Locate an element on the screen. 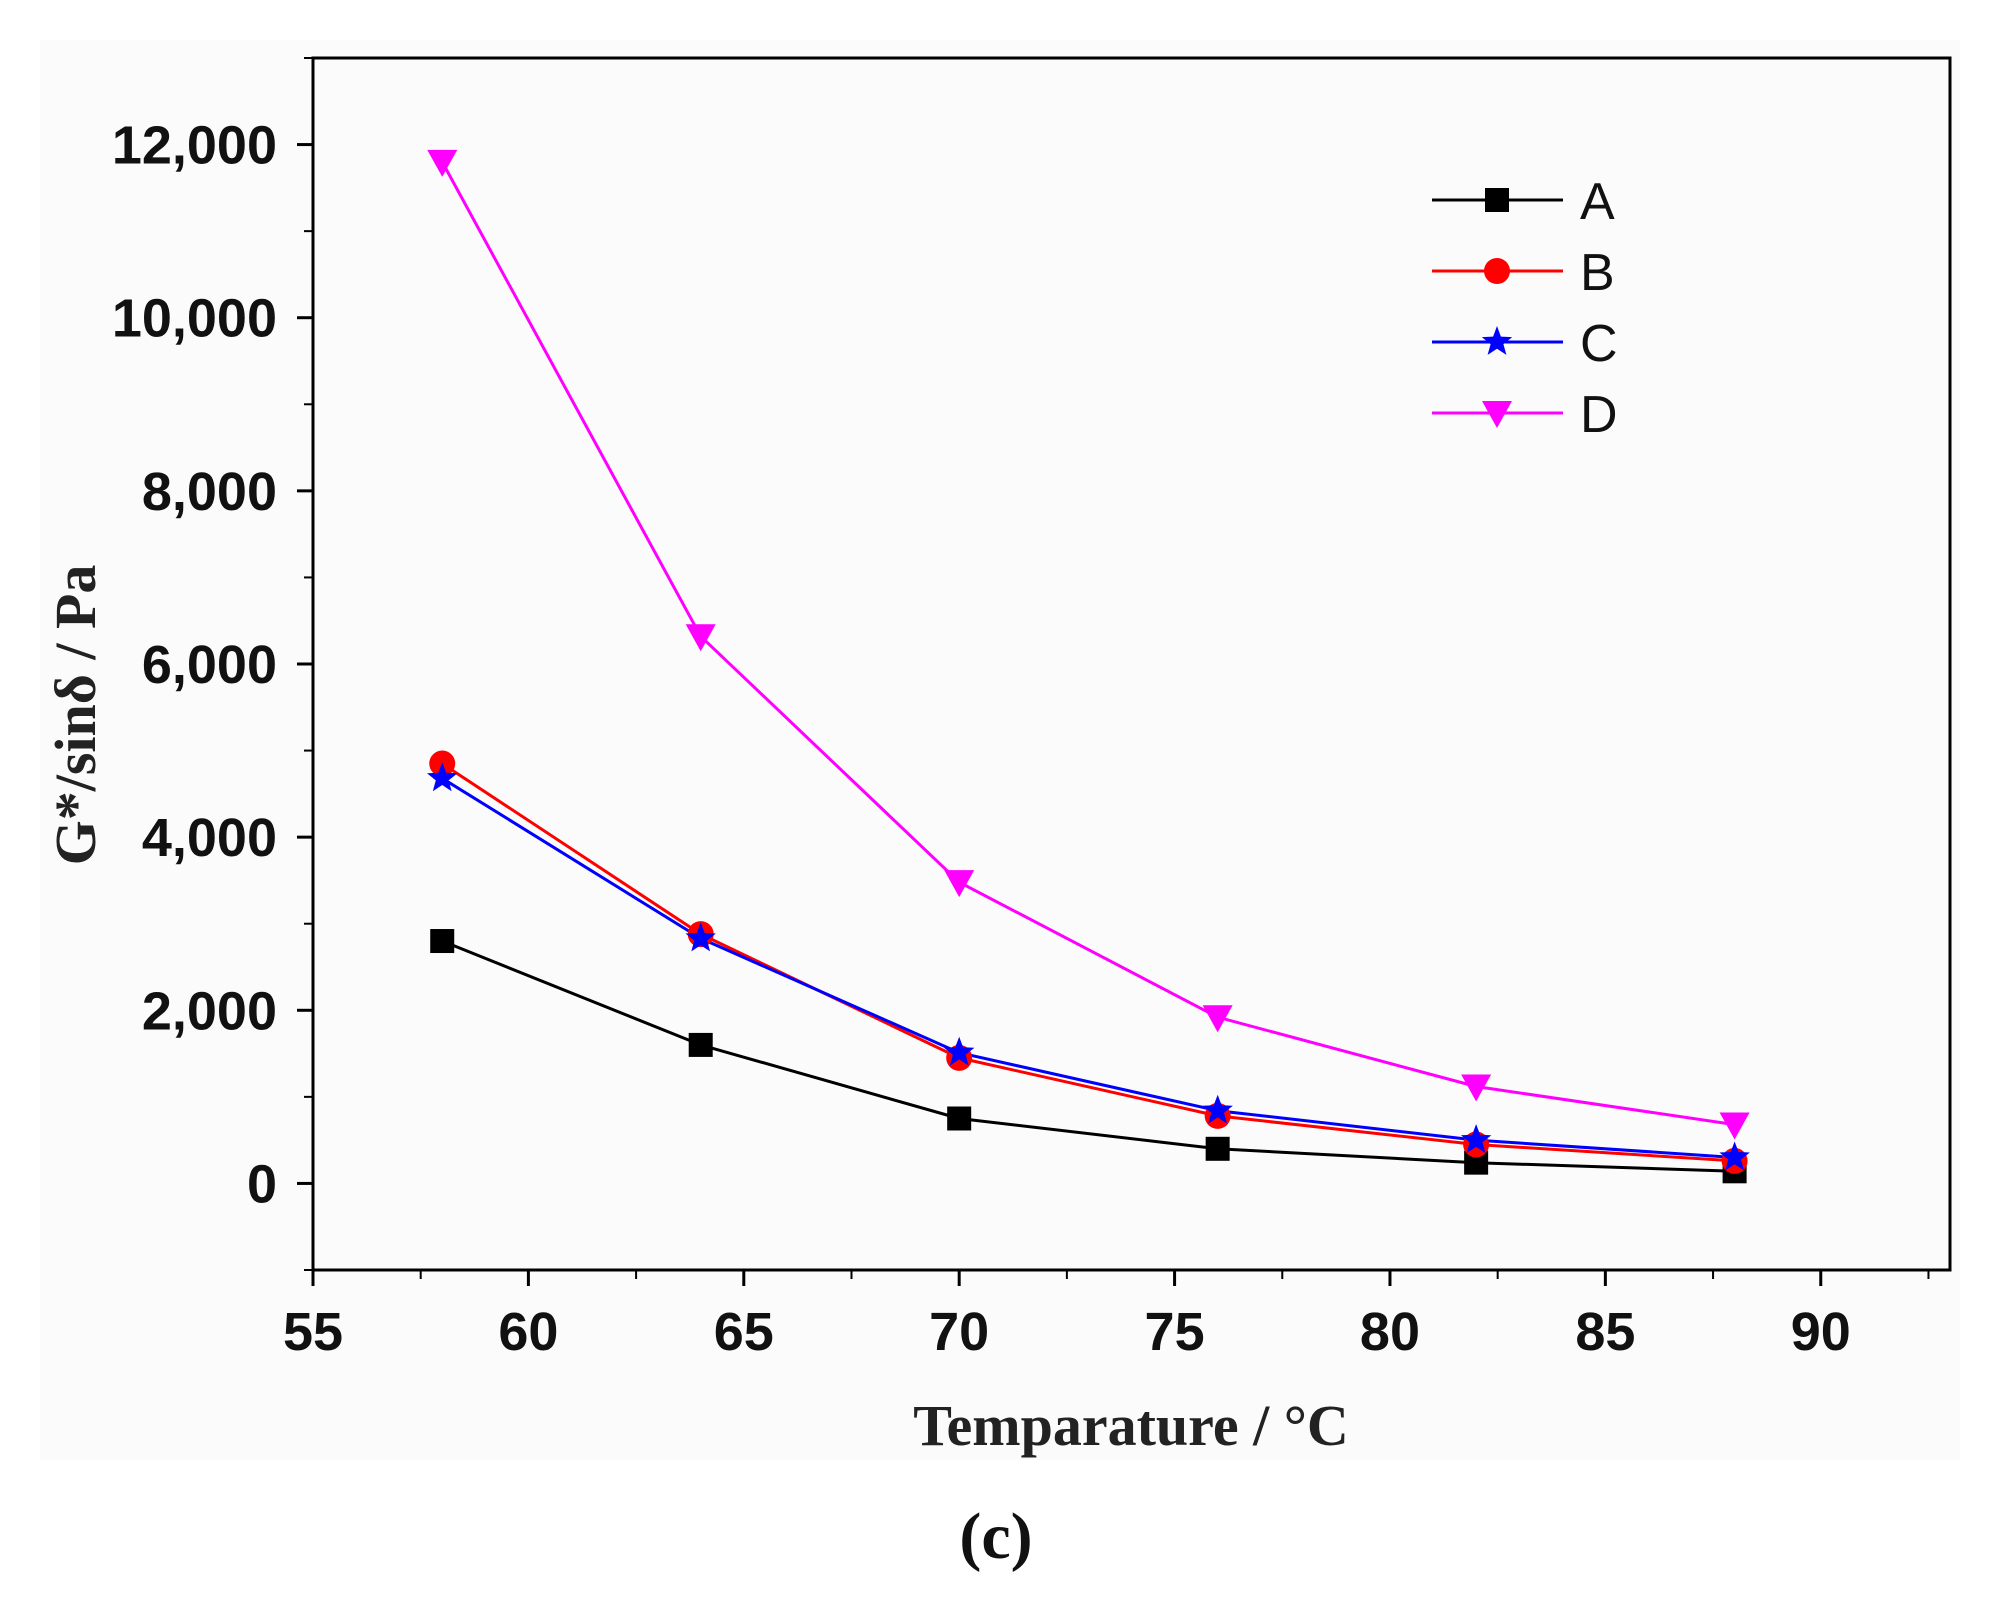 This screenshot has width=1992, height=1600. y-tick-label: 12,000 is located at coordinates (194, 146).